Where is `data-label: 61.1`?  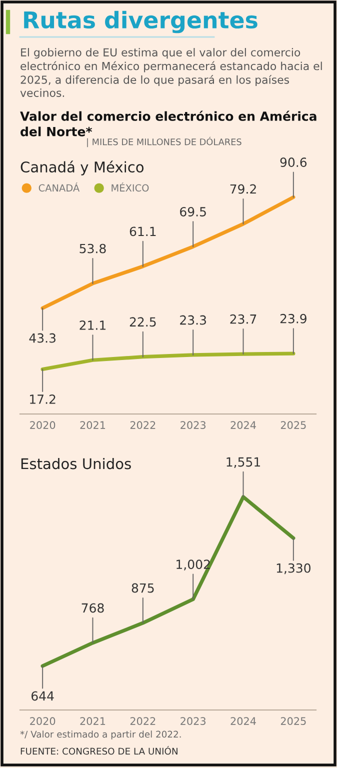 data-label: 61.1 is located at coordinates (143, 231).